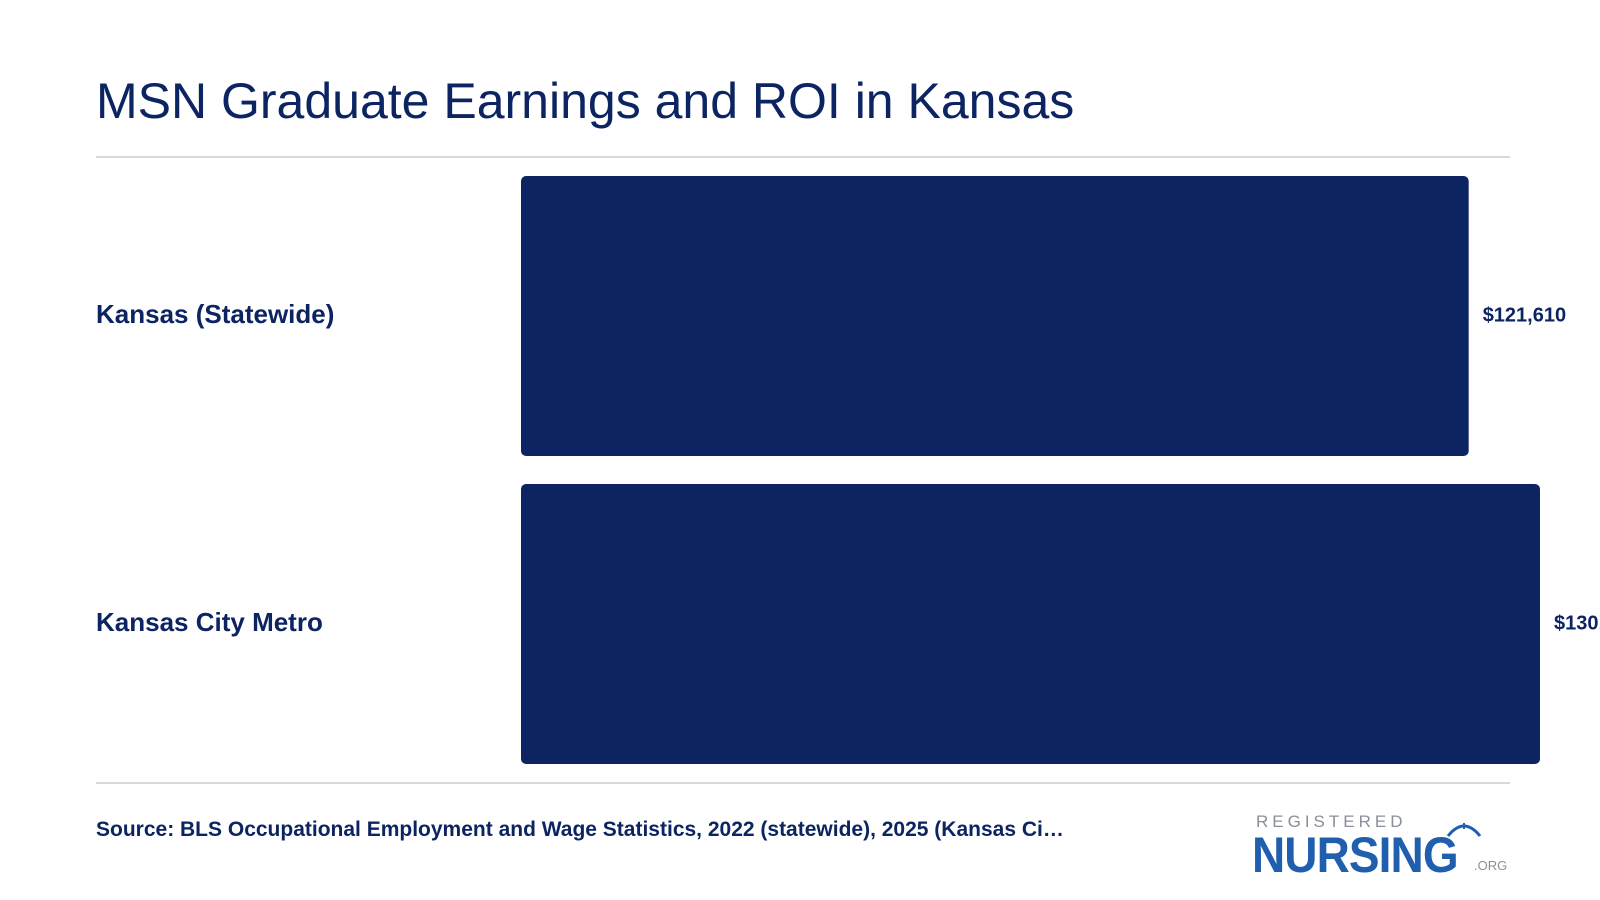  What do you see at coordinates (803, 783) in the screenshot?
I see `bottom-divider` at bounding box center [803, 783].